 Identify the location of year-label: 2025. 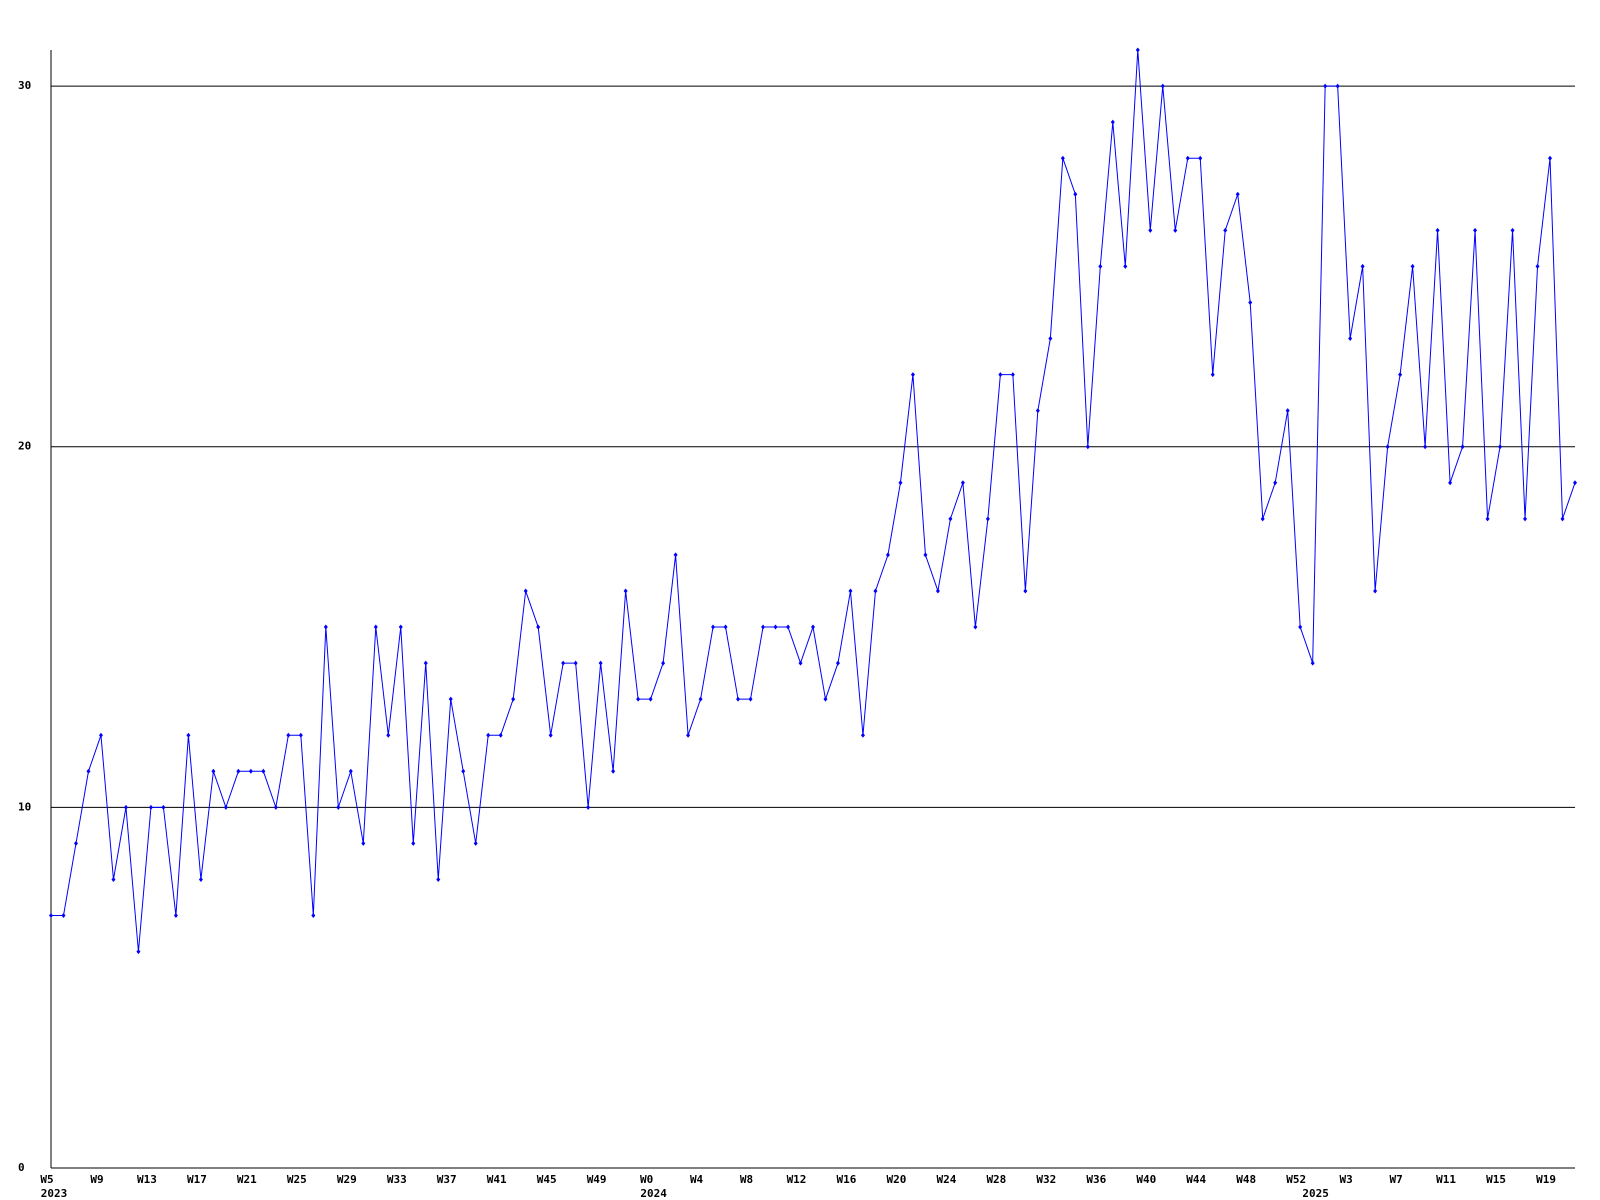
(1315, 1193).